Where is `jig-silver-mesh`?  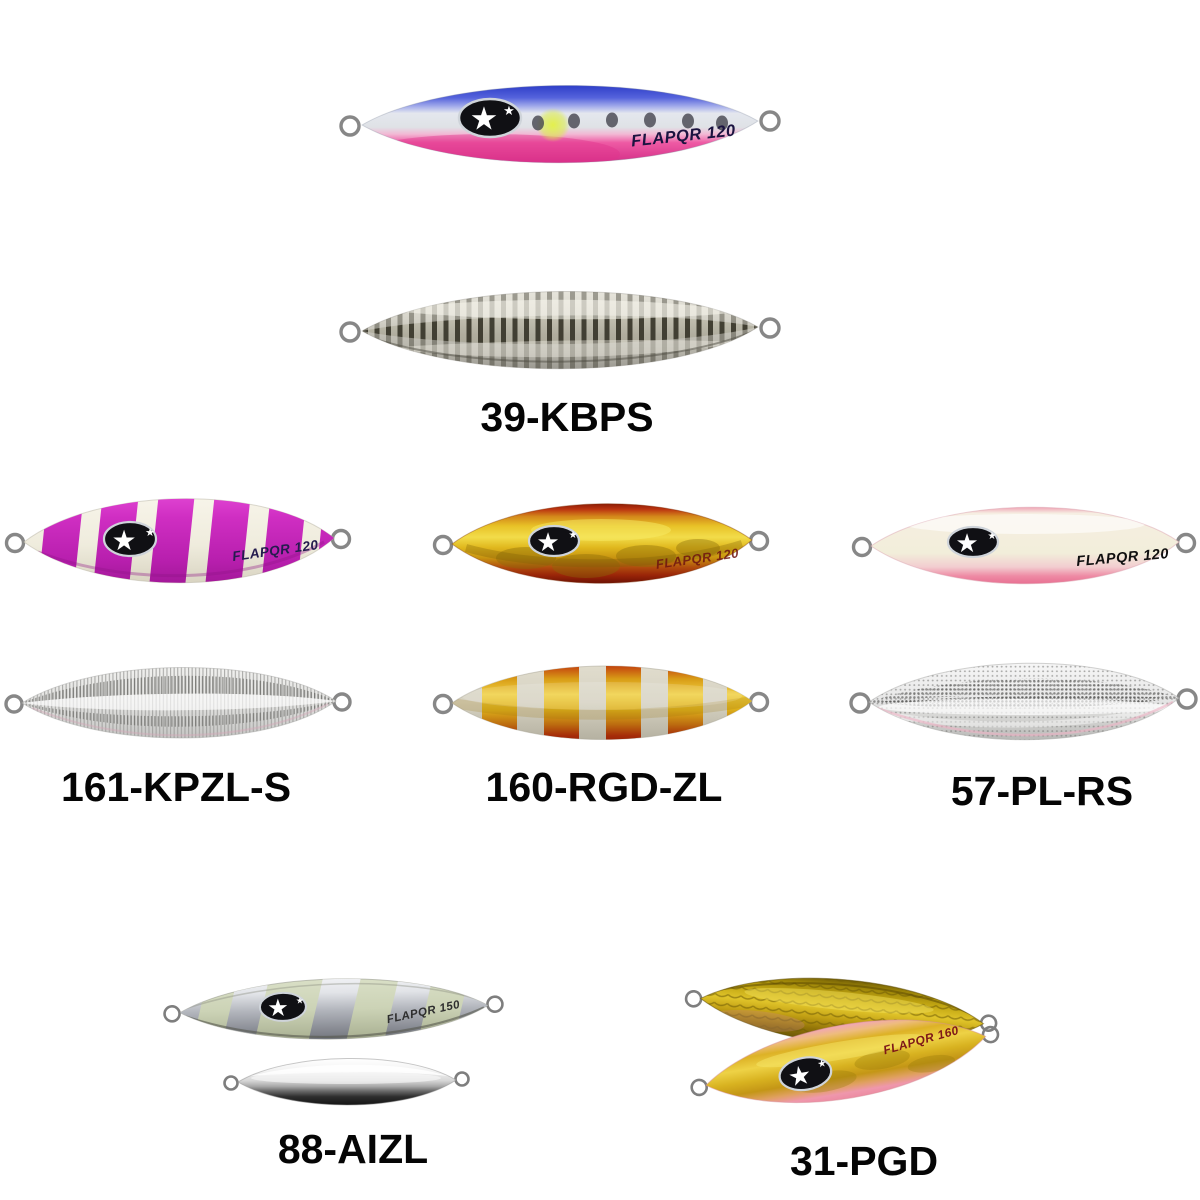
jig-silver-mesh is located at coordinates (1023, 702).